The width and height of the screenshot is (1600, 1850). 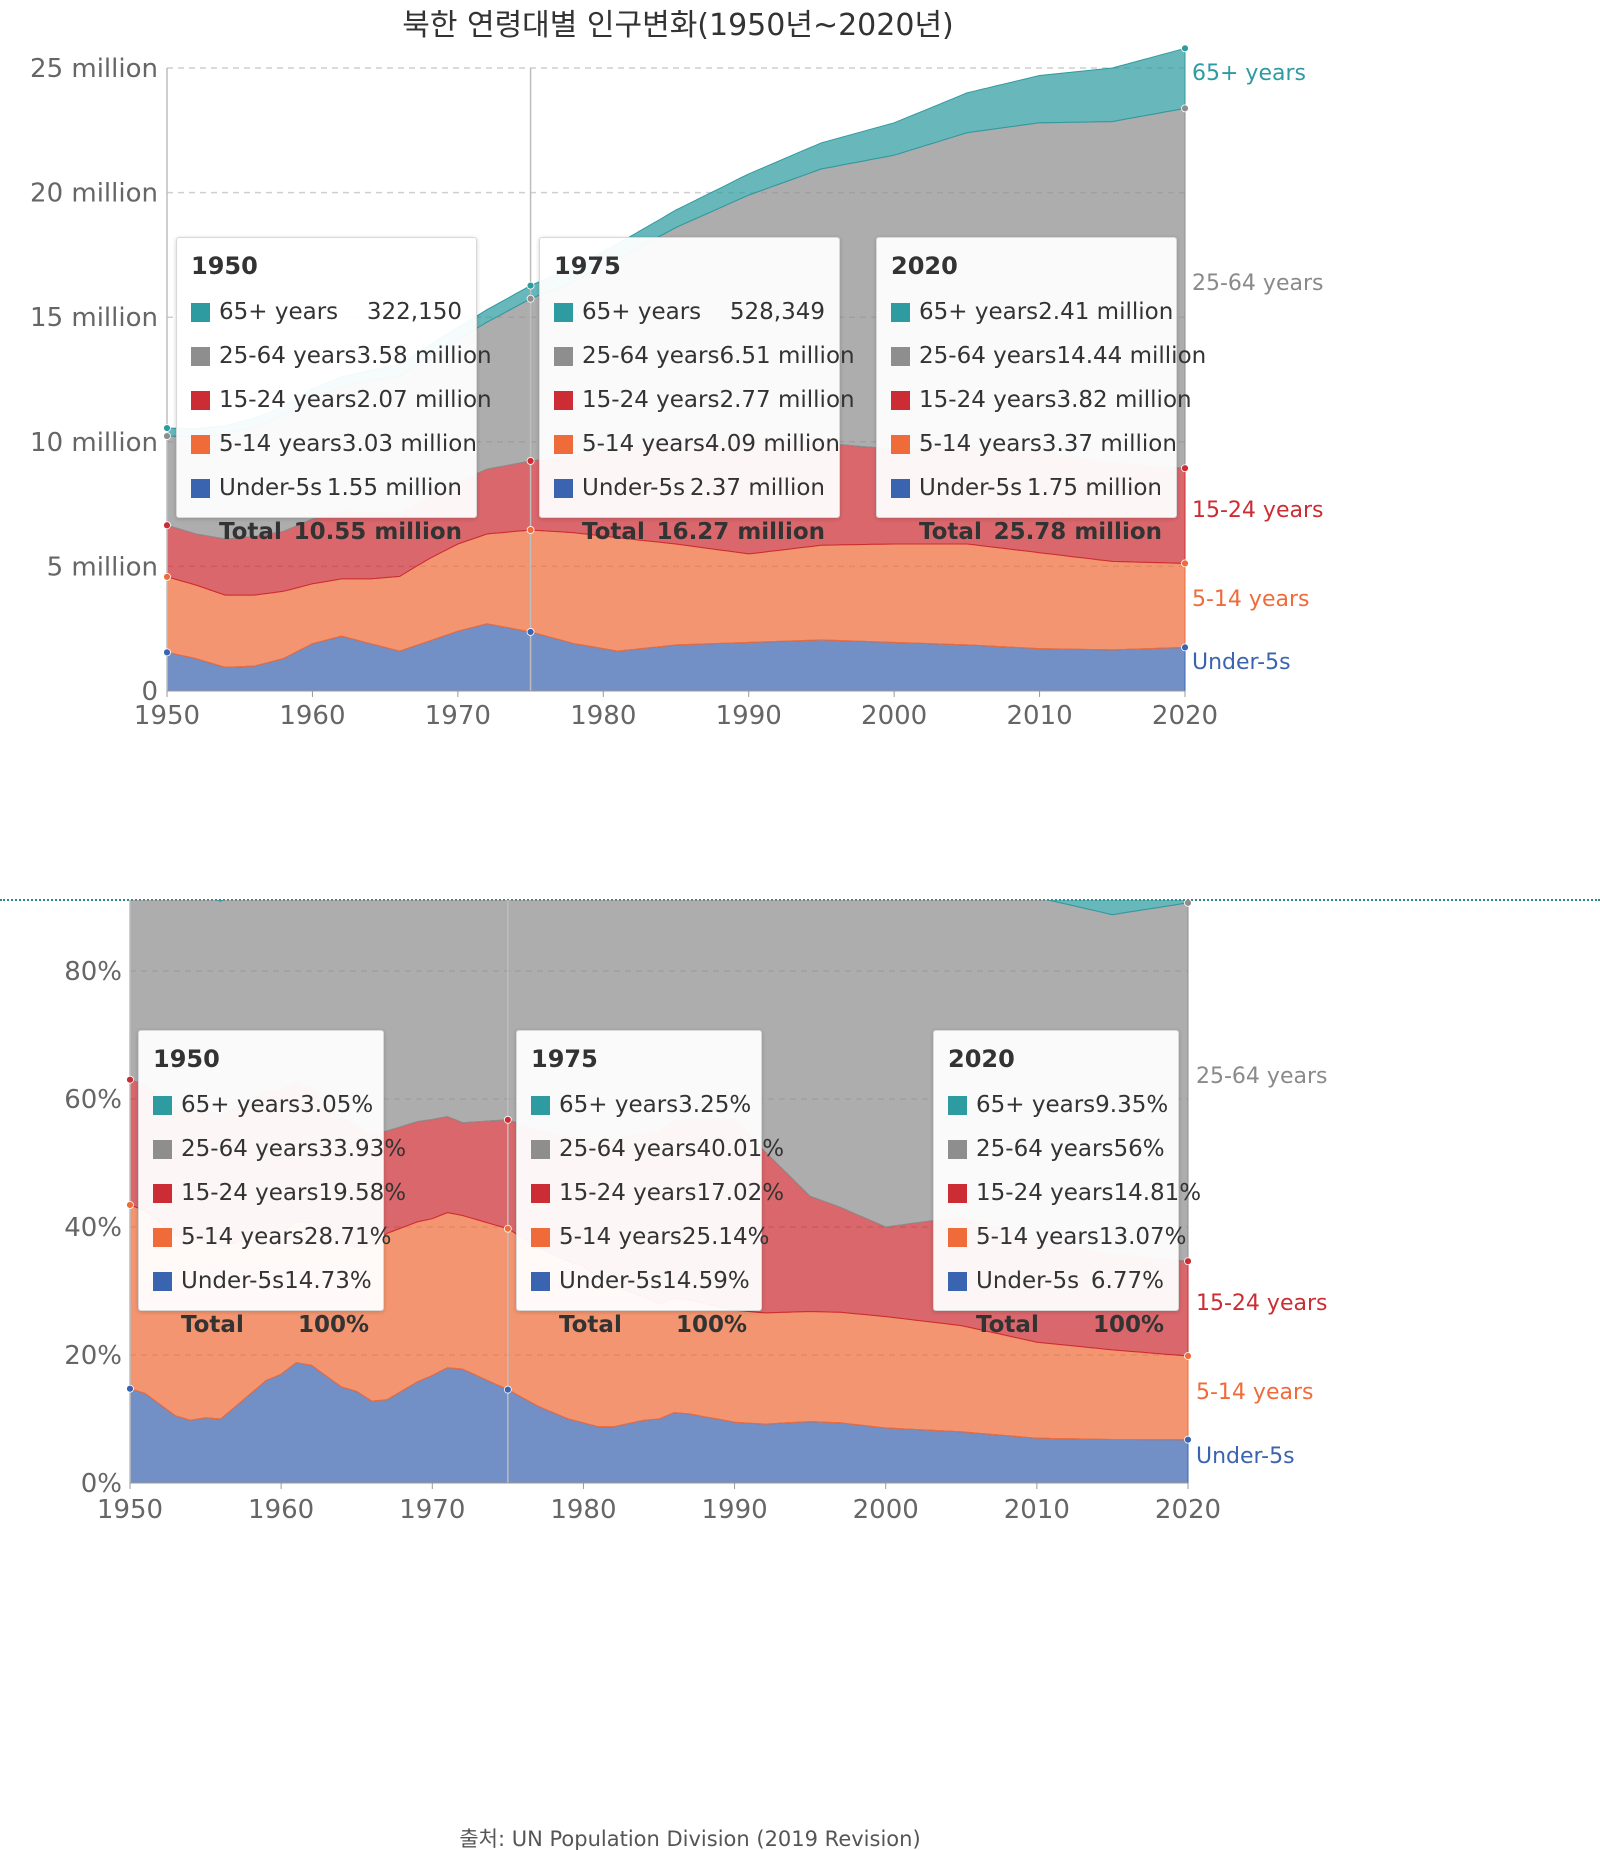 I want to click on tooltip-row: 15-24 years 14.81%, so click(x=1074, y=1193).